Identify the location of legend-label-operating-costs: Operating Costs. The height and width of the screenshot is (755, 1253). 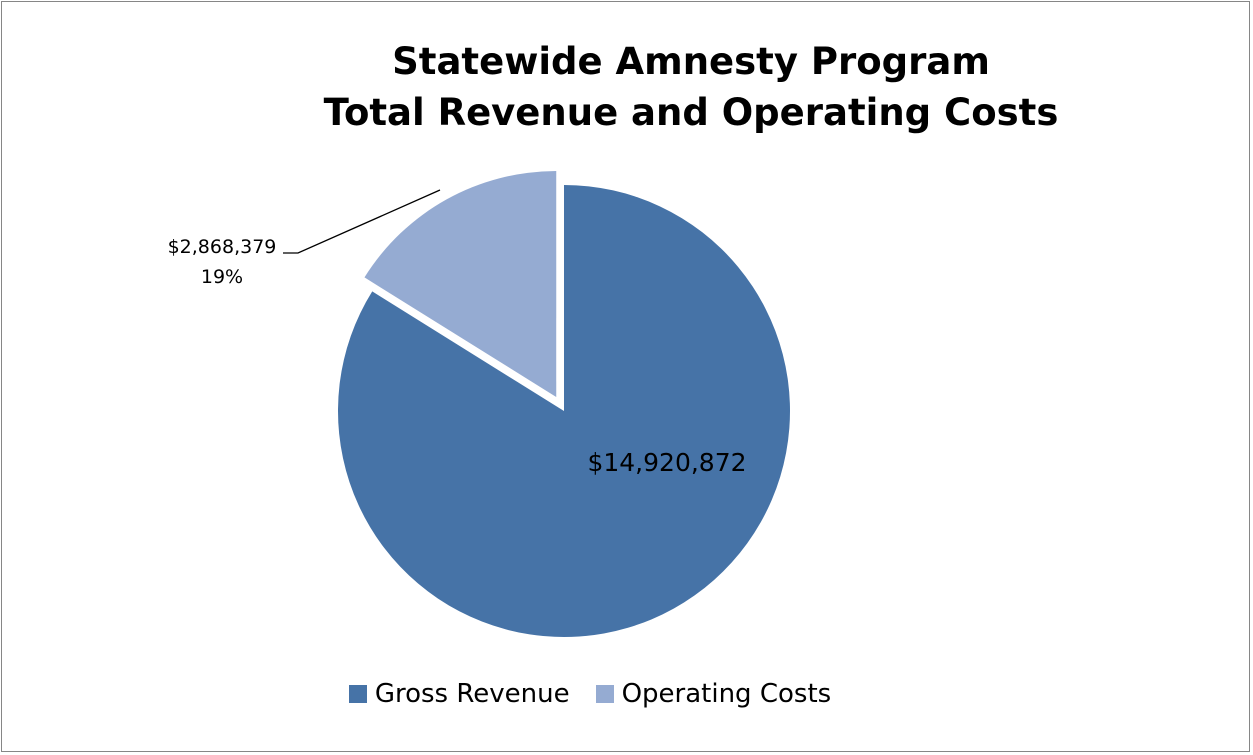
(726, 694).